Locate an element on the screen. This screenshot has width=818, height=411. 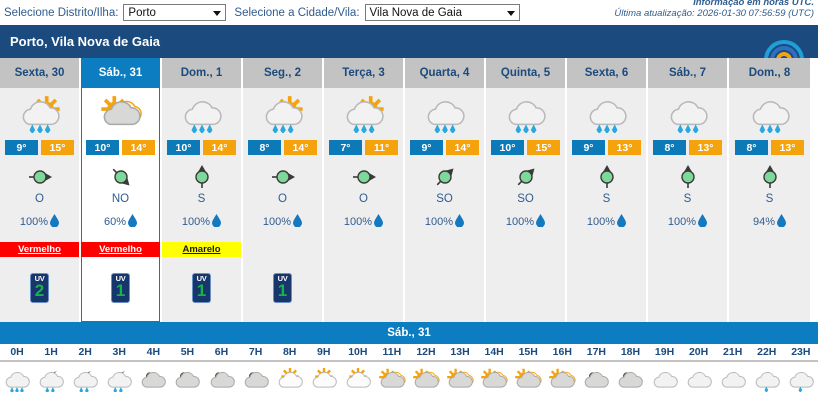
precipitation-probability: 94% is located at coordinates (770, 224).